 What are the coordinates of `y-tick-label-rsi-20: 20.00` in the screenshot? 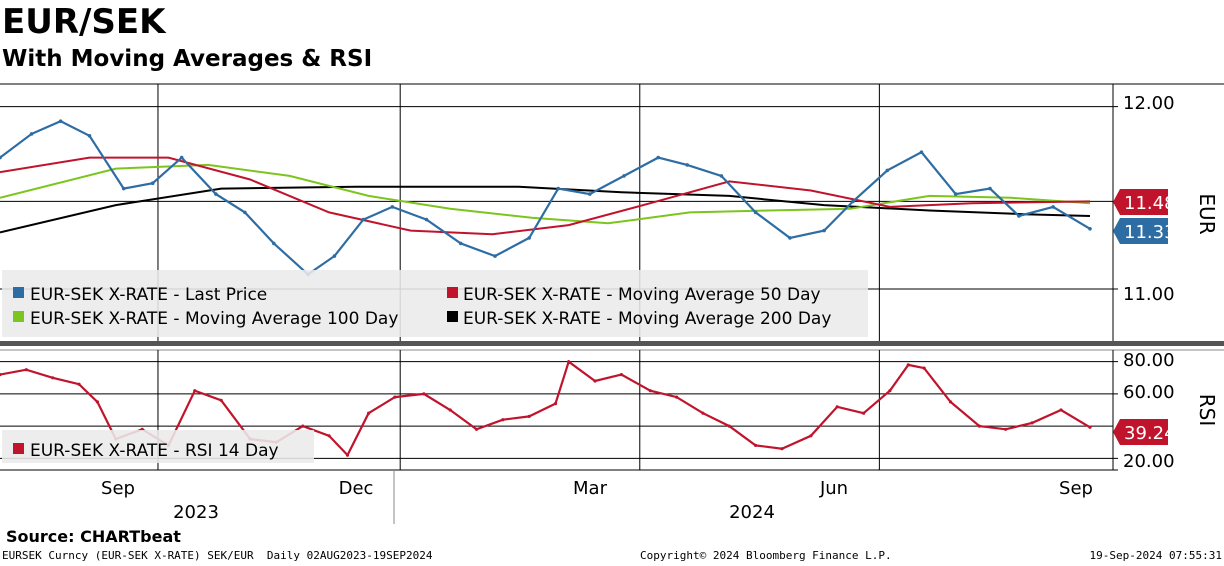 It's located at (1149, 461).